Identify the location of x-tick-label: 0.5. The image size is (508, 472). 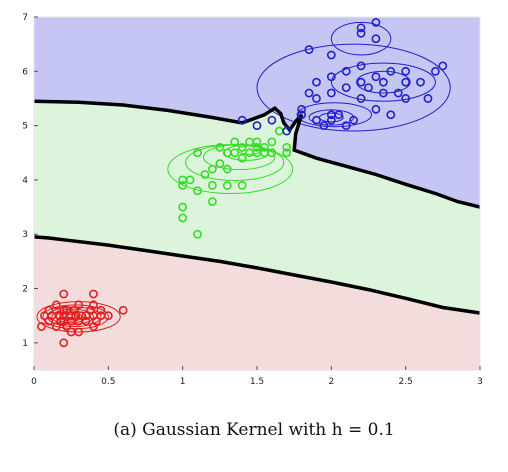
(108, 382).